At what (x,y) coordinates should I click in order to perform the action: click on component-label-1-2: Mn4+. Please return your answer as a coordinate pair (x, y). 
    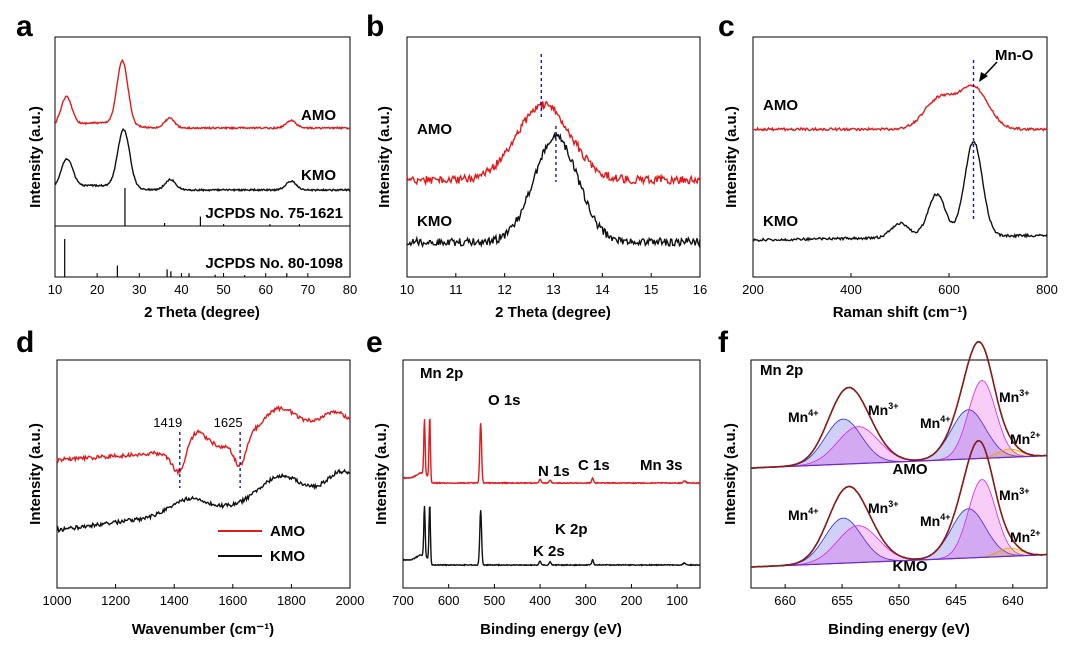
    Looking at the image, I should click on (935, 520).